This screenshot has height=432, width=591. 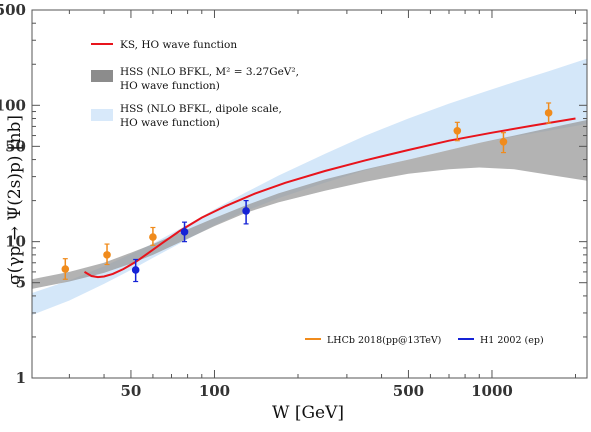 I want to click on y-tick-label: 100, so click(x=13, y=105).